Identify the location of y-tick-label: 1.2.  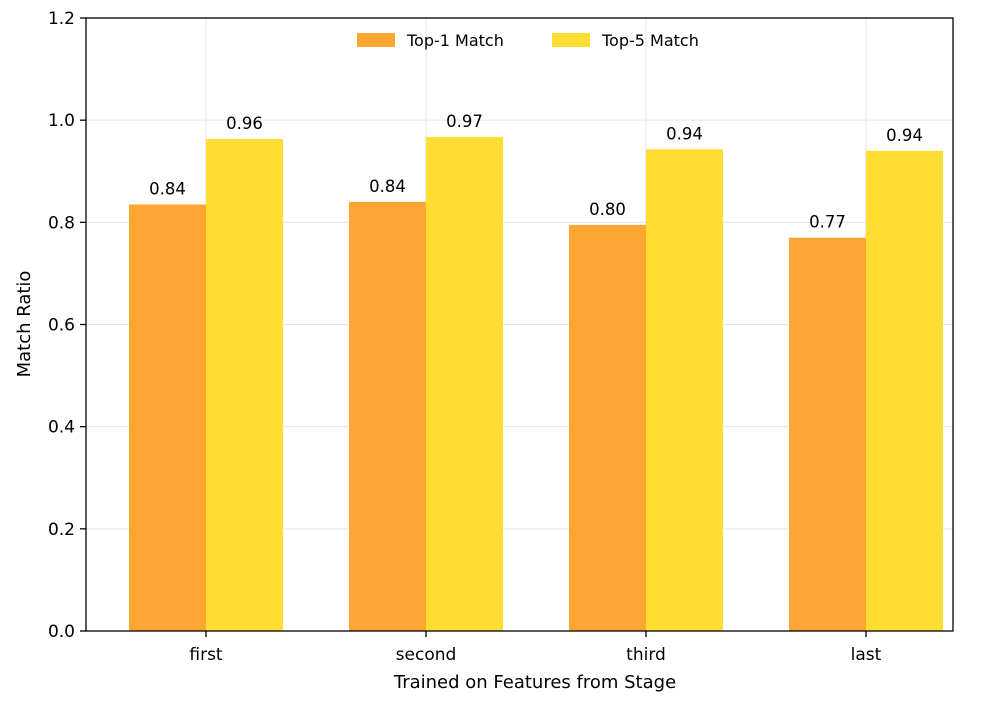
(61, 19).